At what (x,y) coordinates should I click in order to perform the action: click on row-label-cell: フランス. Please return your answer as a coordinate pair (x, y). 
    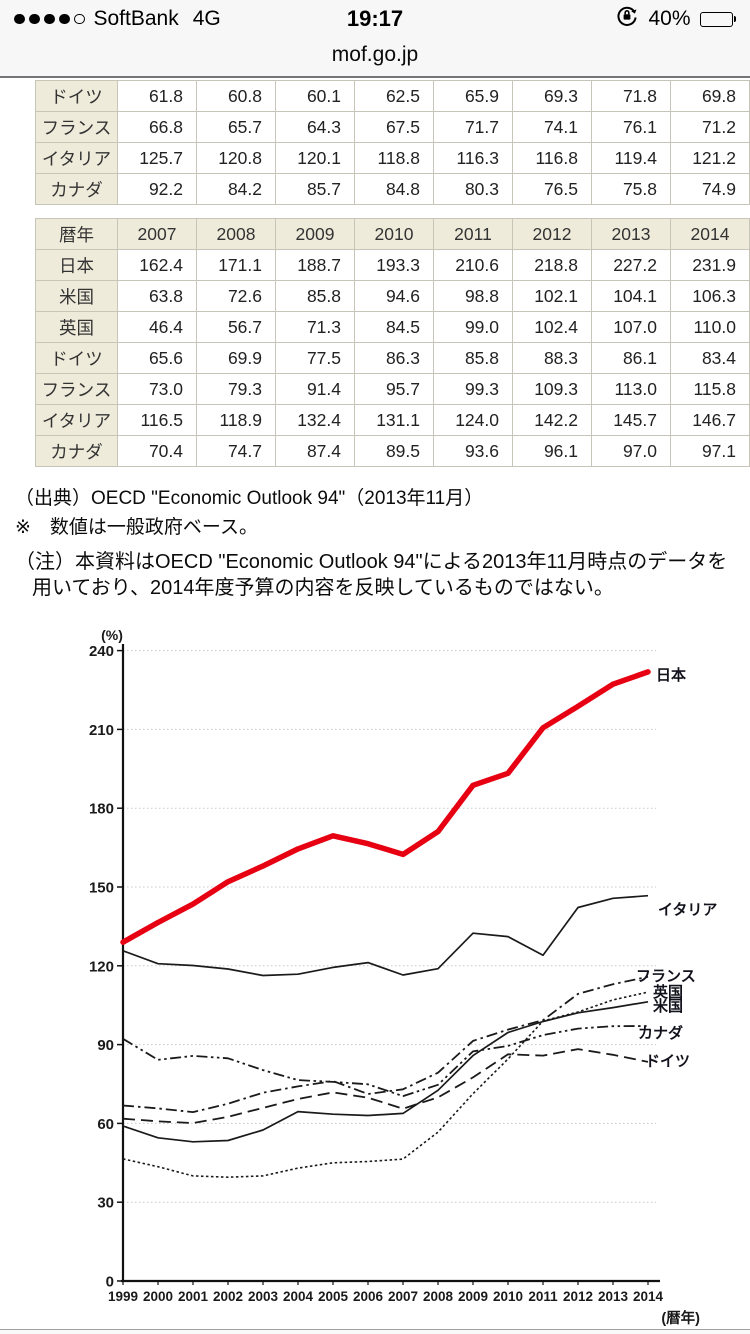
    Looking at the image, I should click on (76, 389).